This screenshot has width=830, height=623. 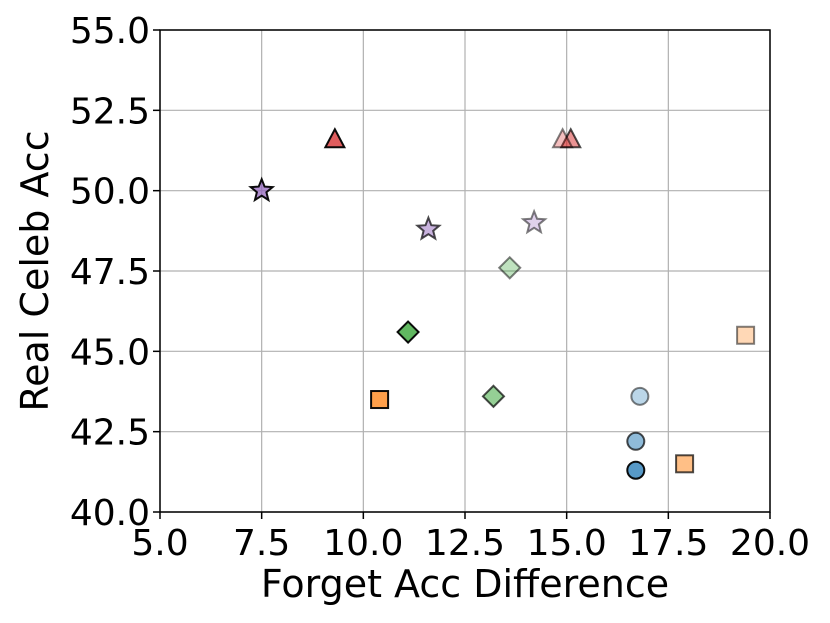 What do you see at coordinates (363, 543) in the screenshot?
I see `x-tick-label: 10.0` at bounding box center [363, 543].